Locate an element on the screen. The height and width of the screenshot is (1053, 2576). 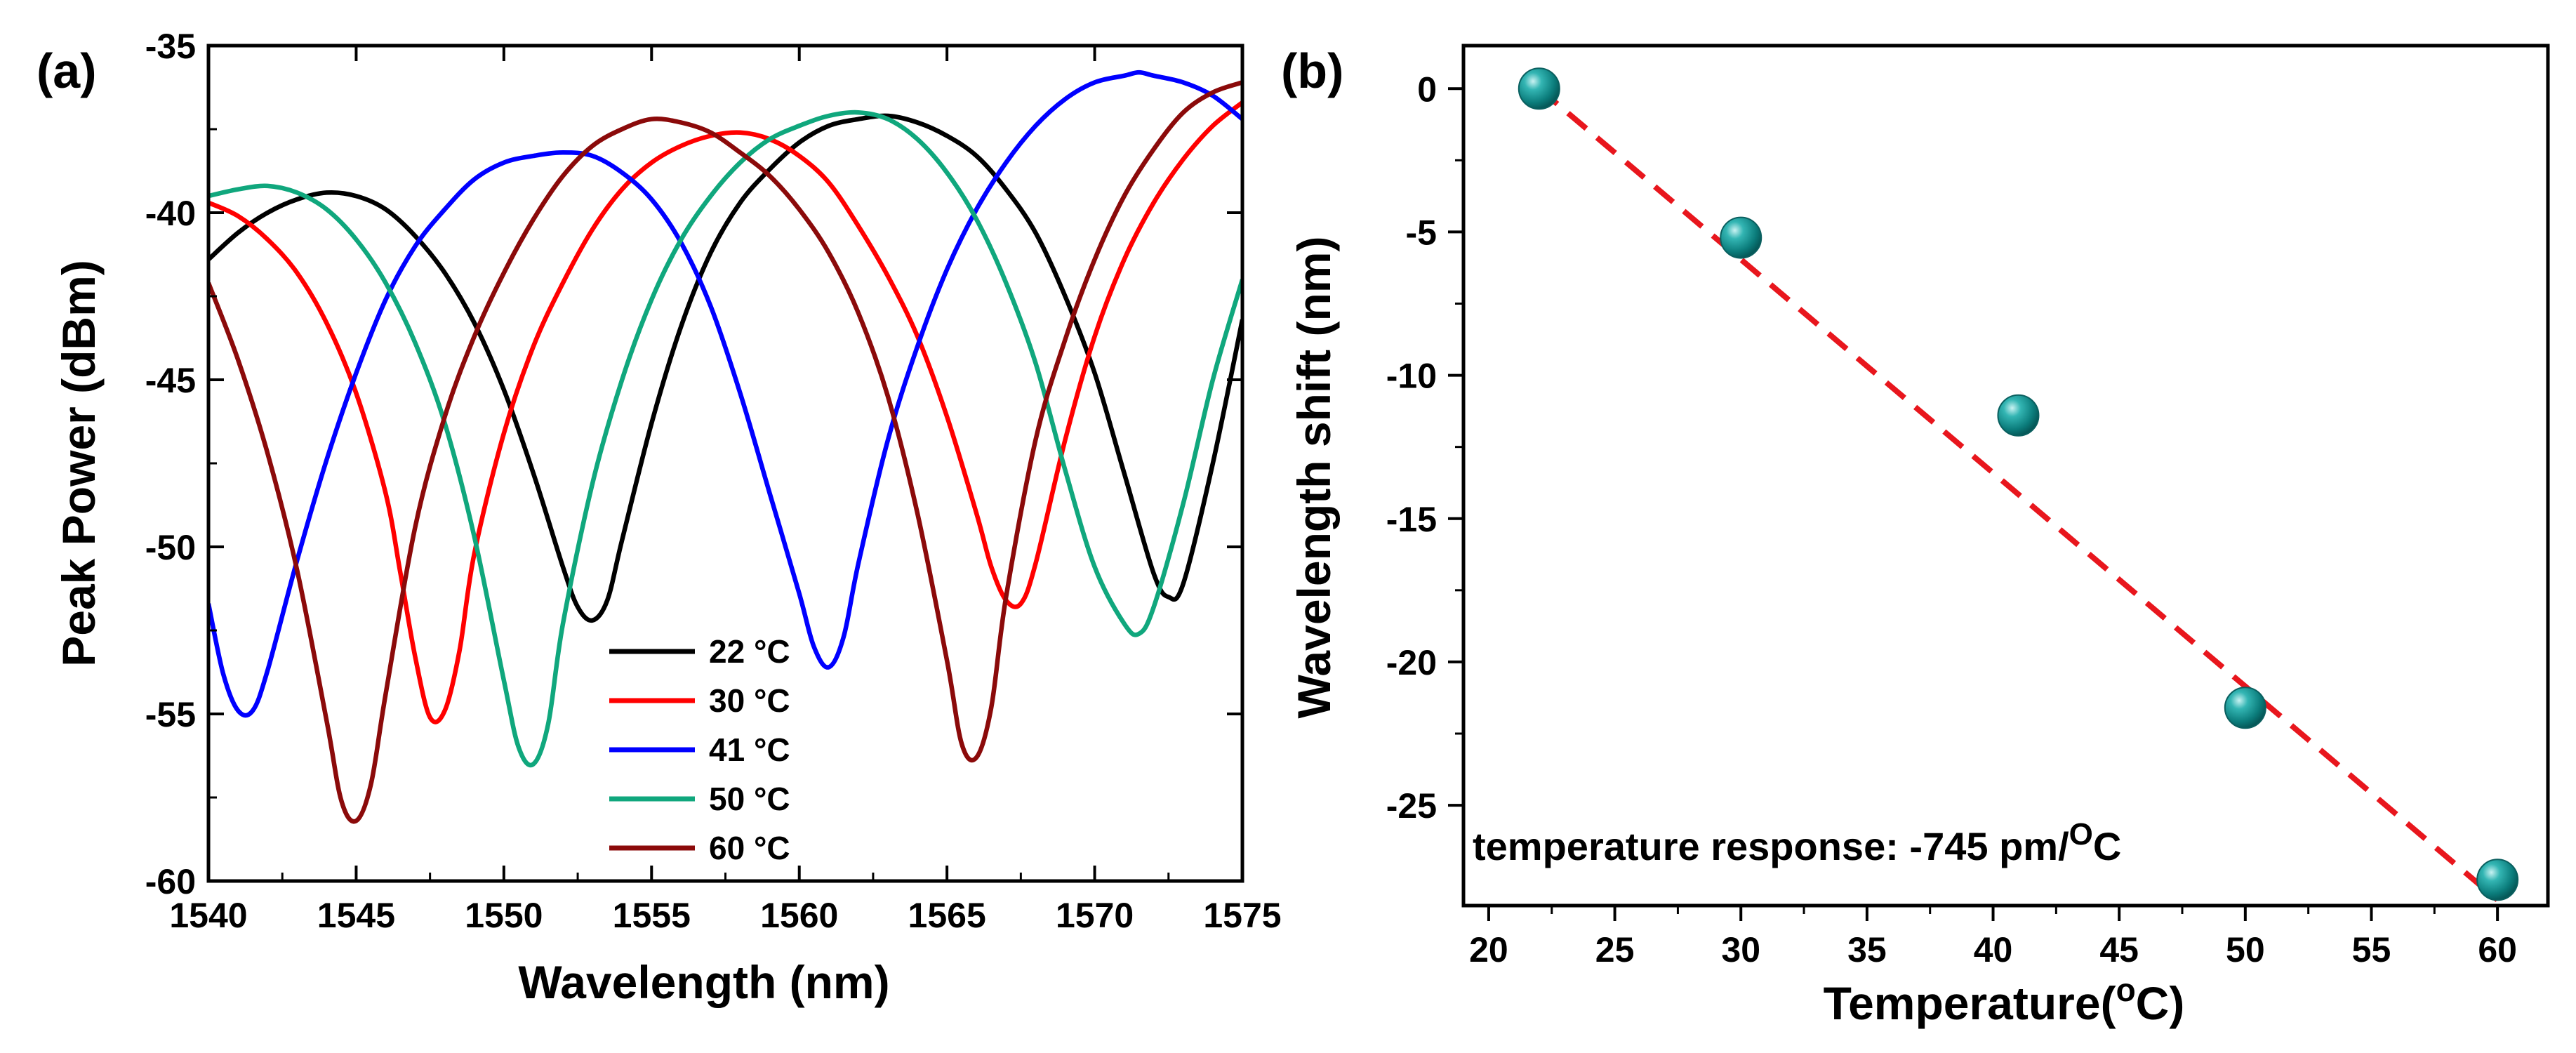
y-tick-label: -25 is located at coordinates (1412, 806).